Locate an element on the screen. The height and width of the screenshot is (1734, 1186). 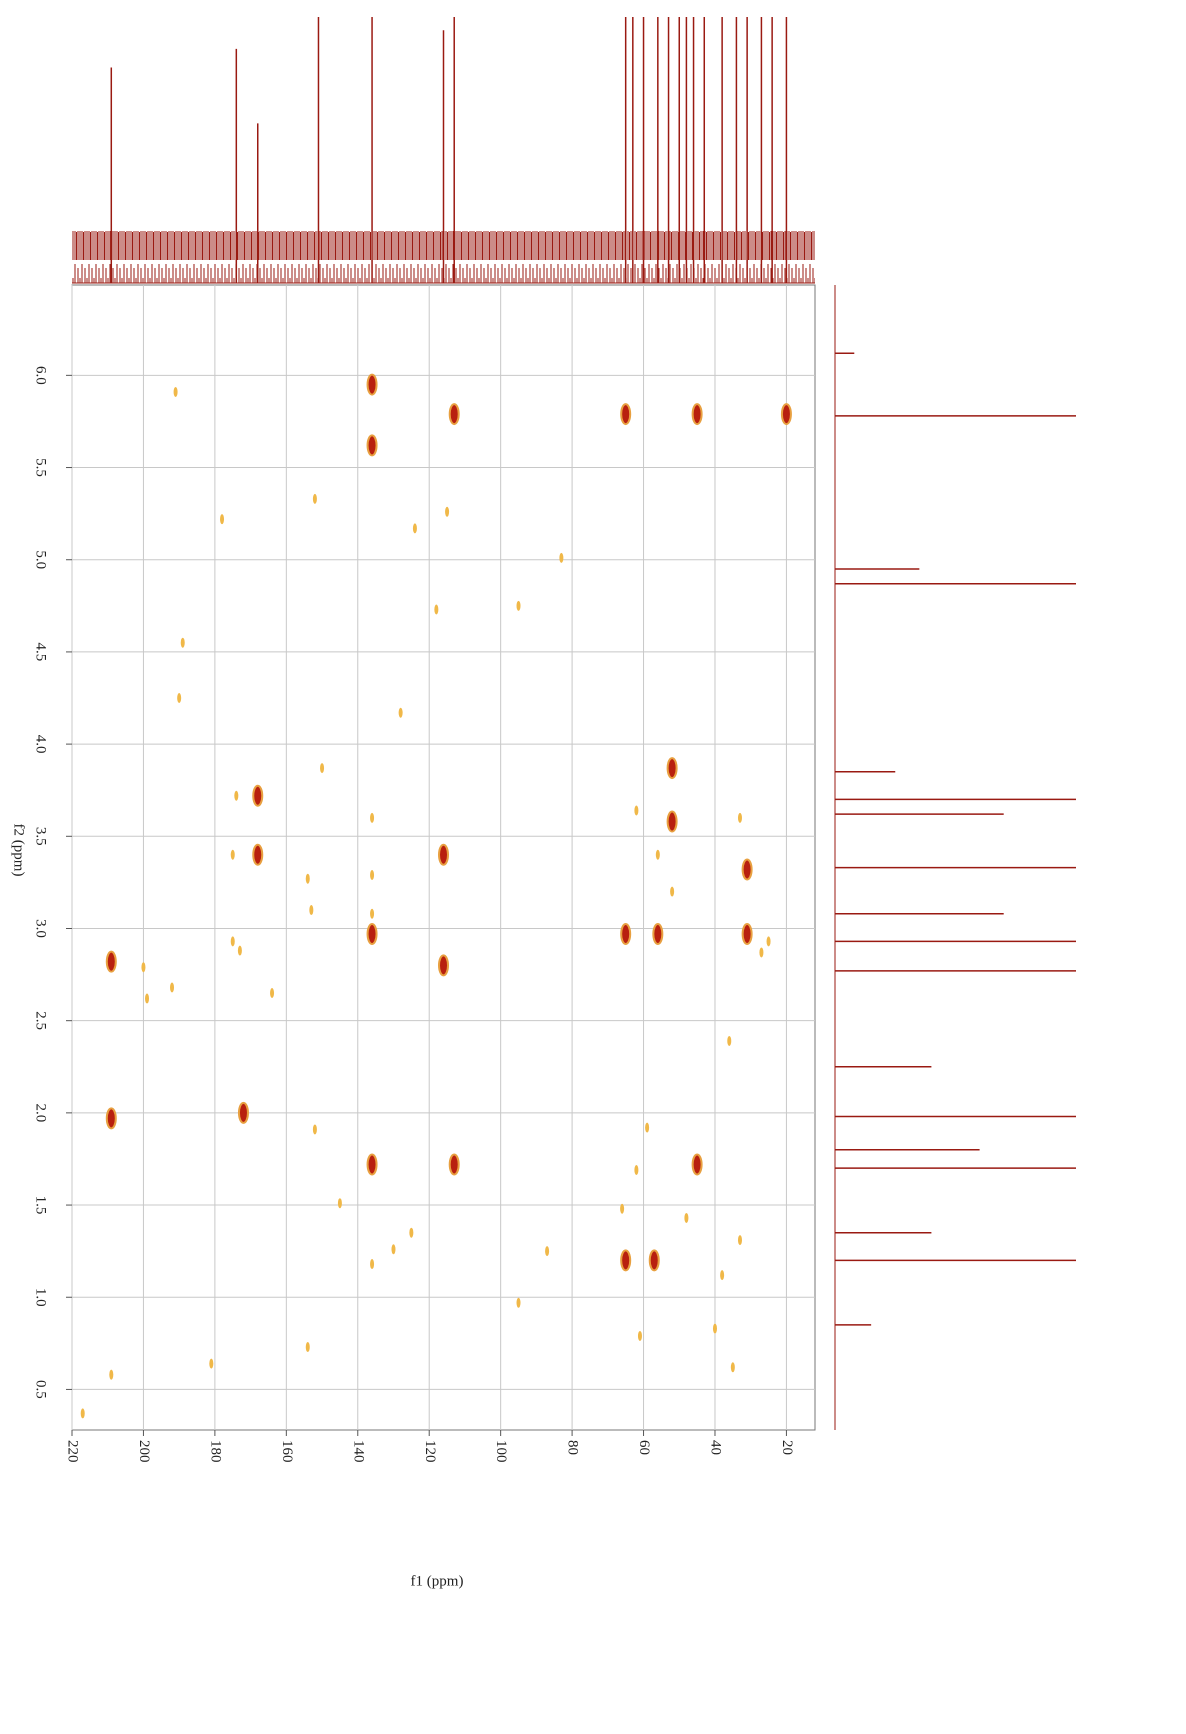
y-tick-label: 1.0 is located at coordinates (41, 1297).